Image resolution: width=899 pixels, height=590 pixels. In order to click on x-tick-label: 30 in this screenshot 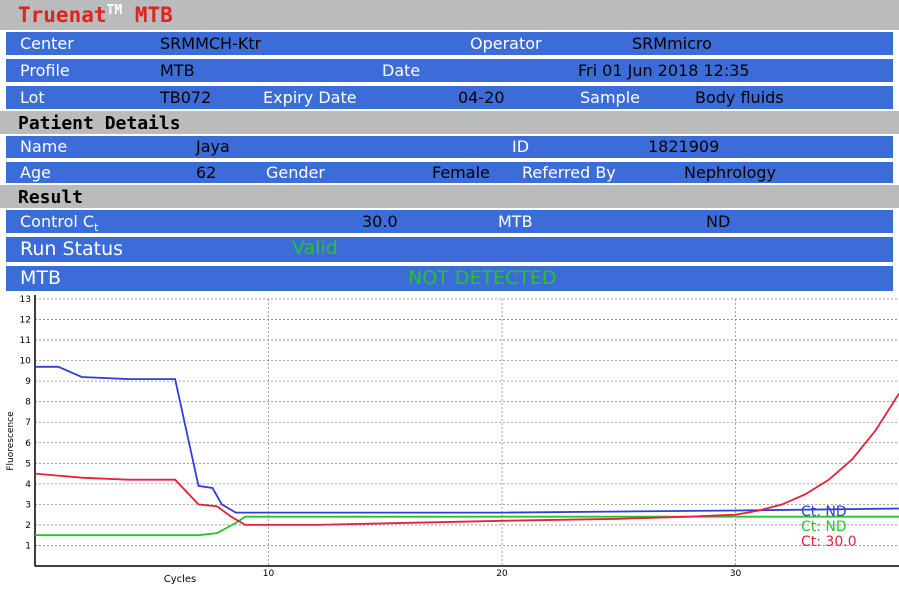, I will do `click(736, 574)`.